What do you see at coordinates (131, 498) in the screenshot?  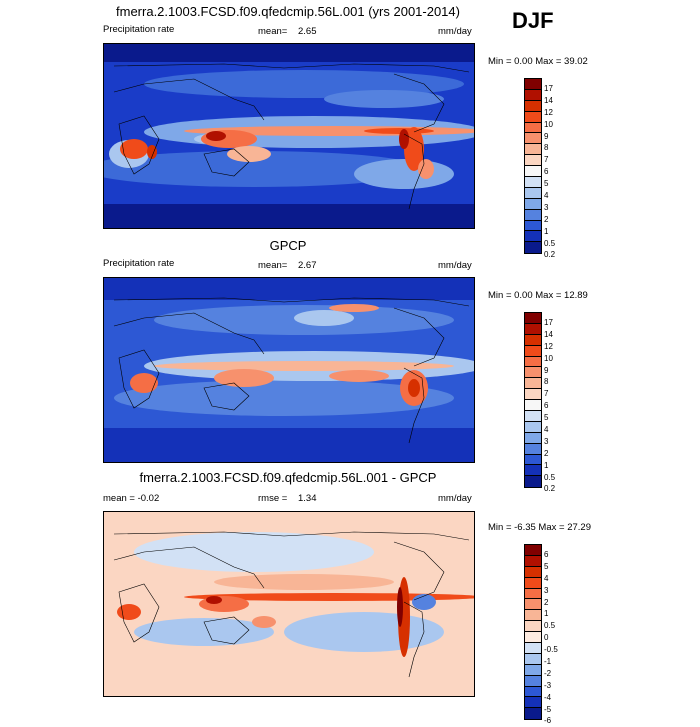 I see `panel3-mean-label: mean = -0.02` at bounding box center [131, 498].